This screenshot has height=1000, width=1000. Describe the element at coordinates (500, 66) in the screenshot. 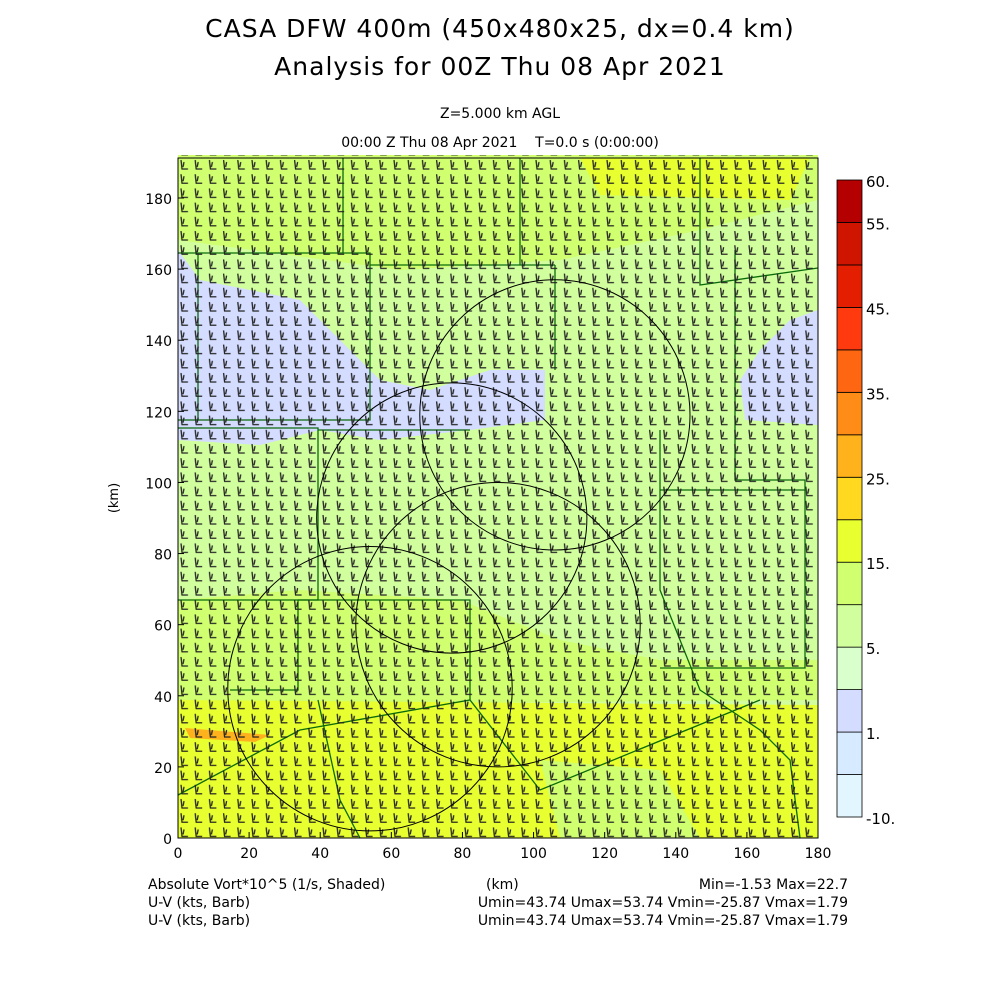

I see `chart-subtitle: Analysis for 00Z Thu 08 Apr 2021` at that location.